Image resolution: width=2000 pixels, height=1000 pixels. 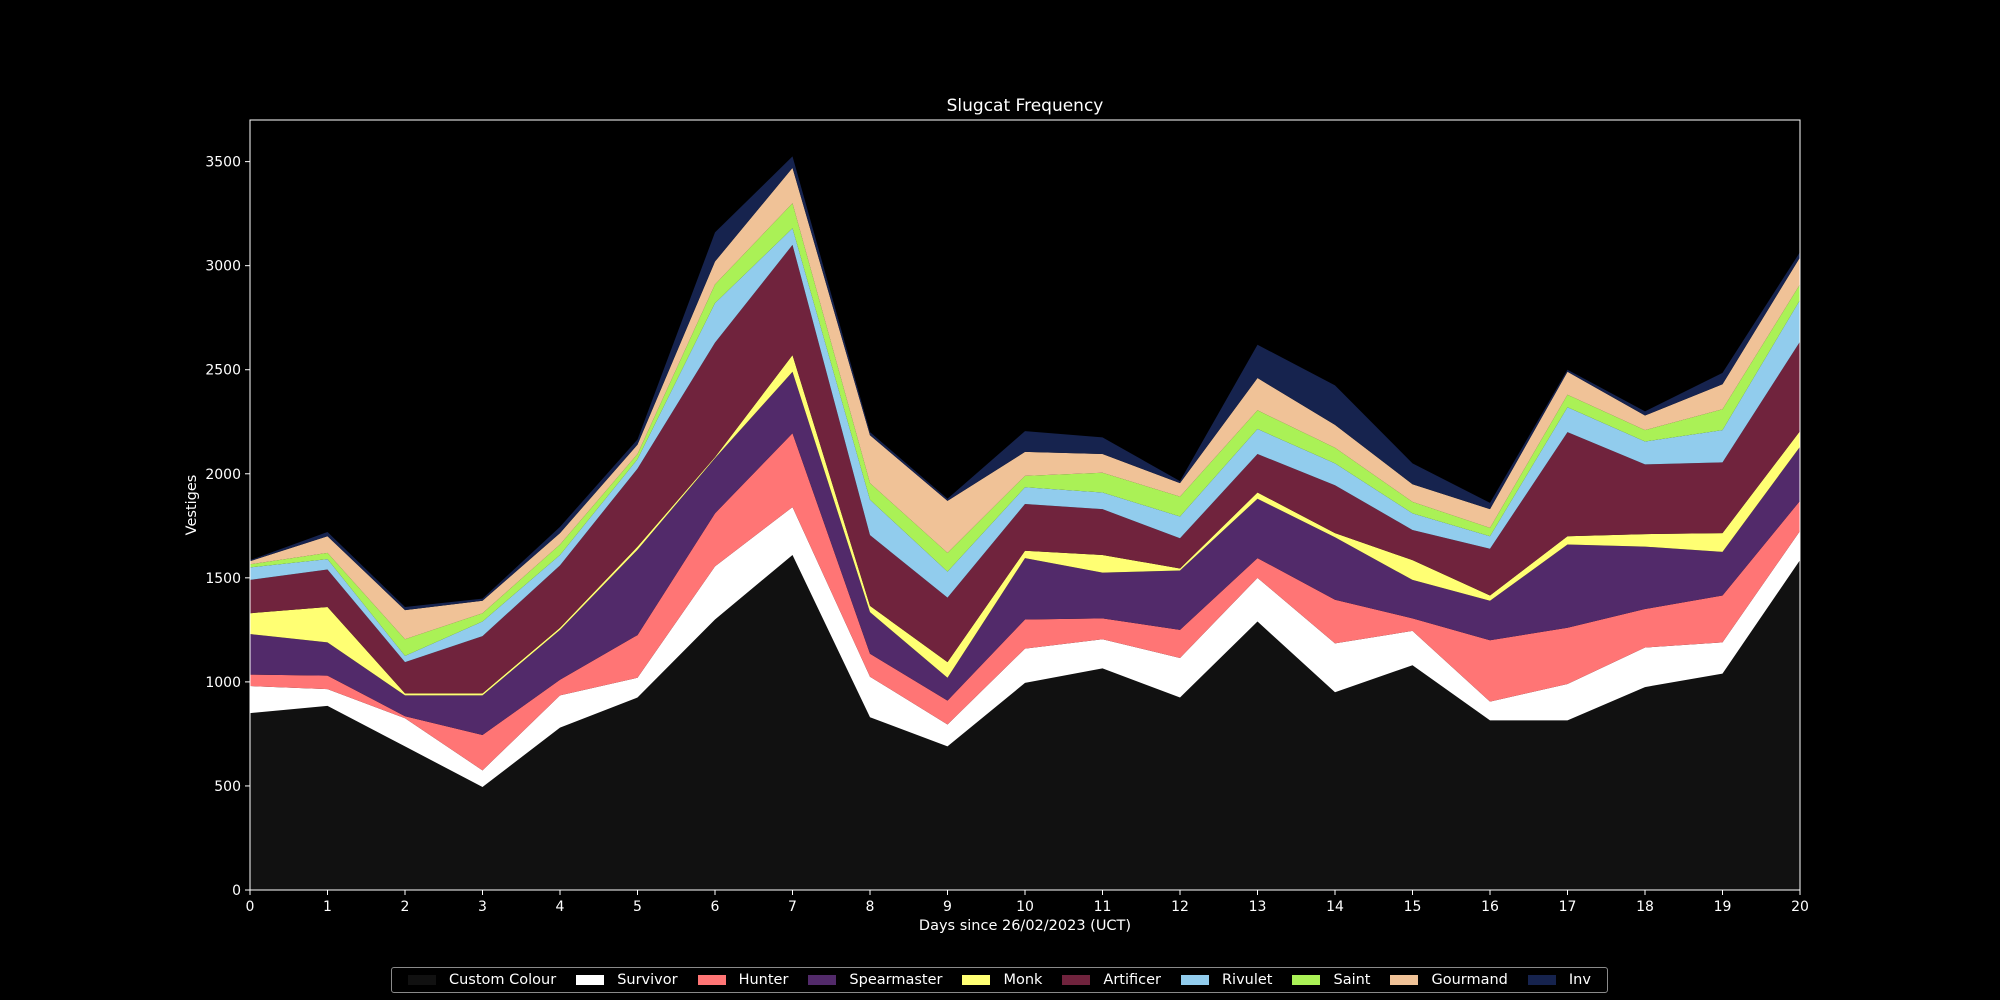 What do you see at coordinates (1025, 907) in the screenshot?
I see `x-tick-label: 10` at bounding box center [1025, 907].